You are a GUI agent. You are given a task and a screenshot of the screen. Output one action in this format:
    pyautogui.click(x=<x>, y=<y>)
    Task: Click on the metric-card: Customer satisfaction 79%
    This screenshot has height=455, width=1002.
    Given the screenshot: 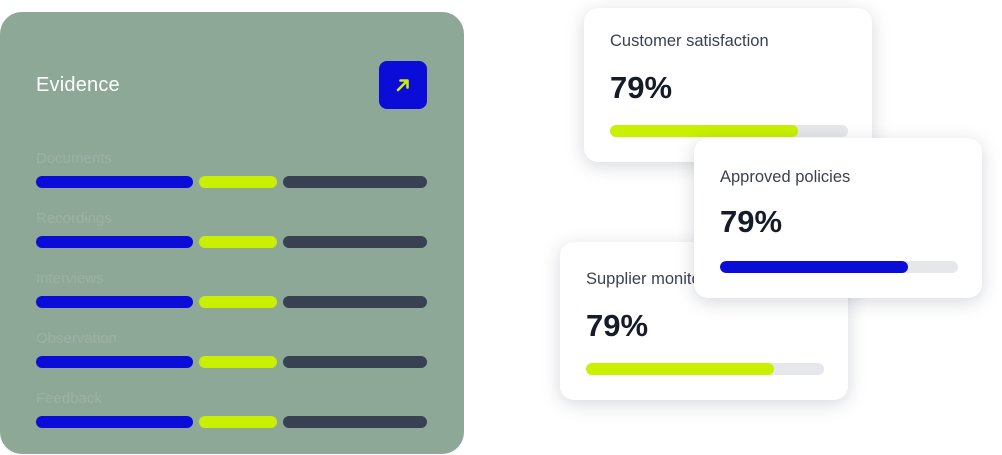 What is the action you would take?
    pyautogui.click(x=728, y=85)
    